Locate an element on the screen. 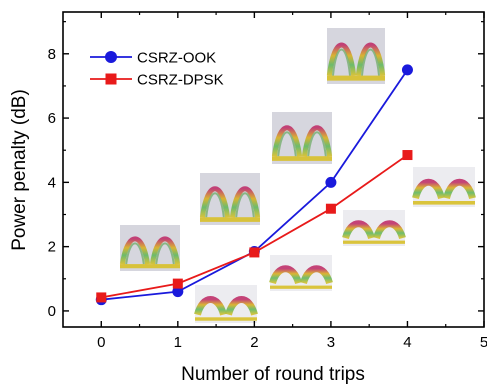 The height and width of the screenshot is (385, 487). legend-label: CSRZ-OOK is located at coordinates (176, 58).